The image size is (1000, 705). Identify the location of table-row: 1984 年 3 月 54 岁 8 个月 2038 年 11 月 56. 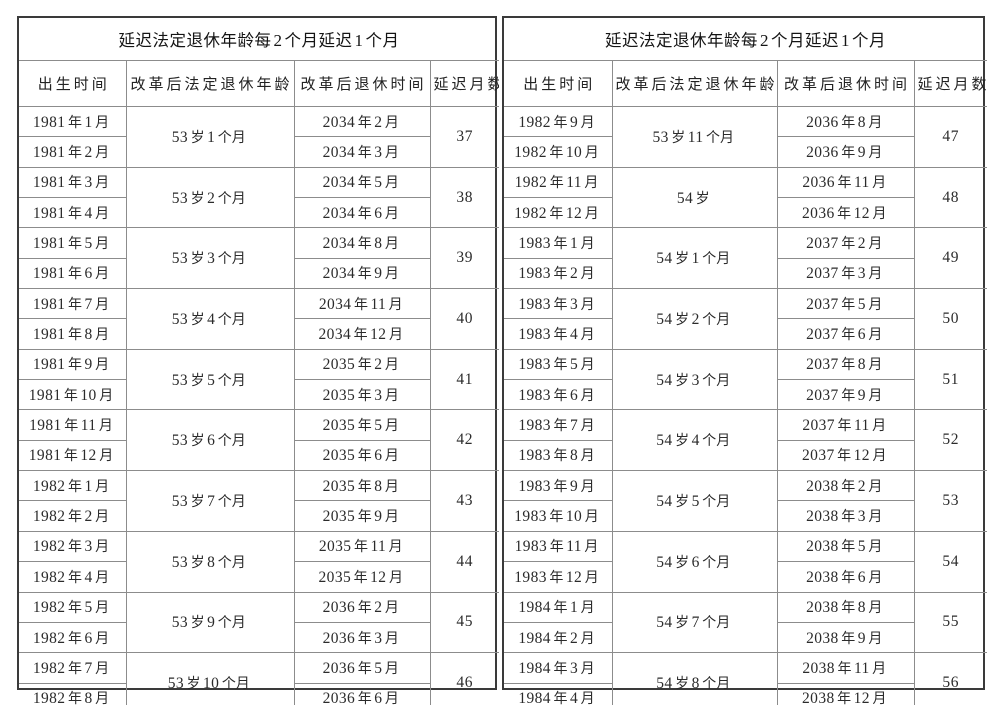
(745, 678).